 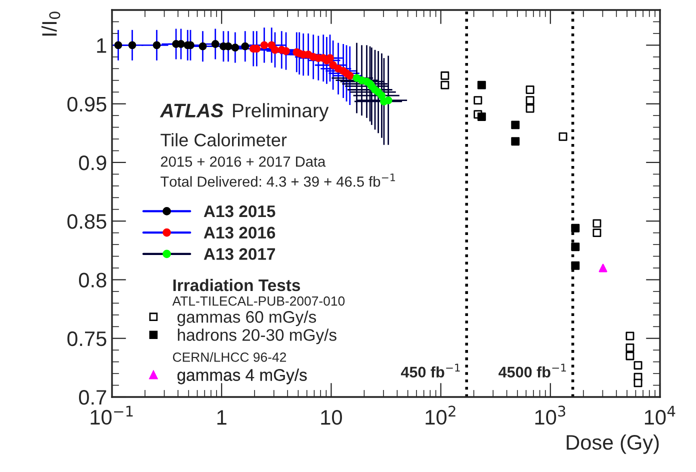 What do you see at coordinates (246, 318) in the screenshot?
I see `legend-label: gammas 60 mGy/s` at bounding box center [246, 318].